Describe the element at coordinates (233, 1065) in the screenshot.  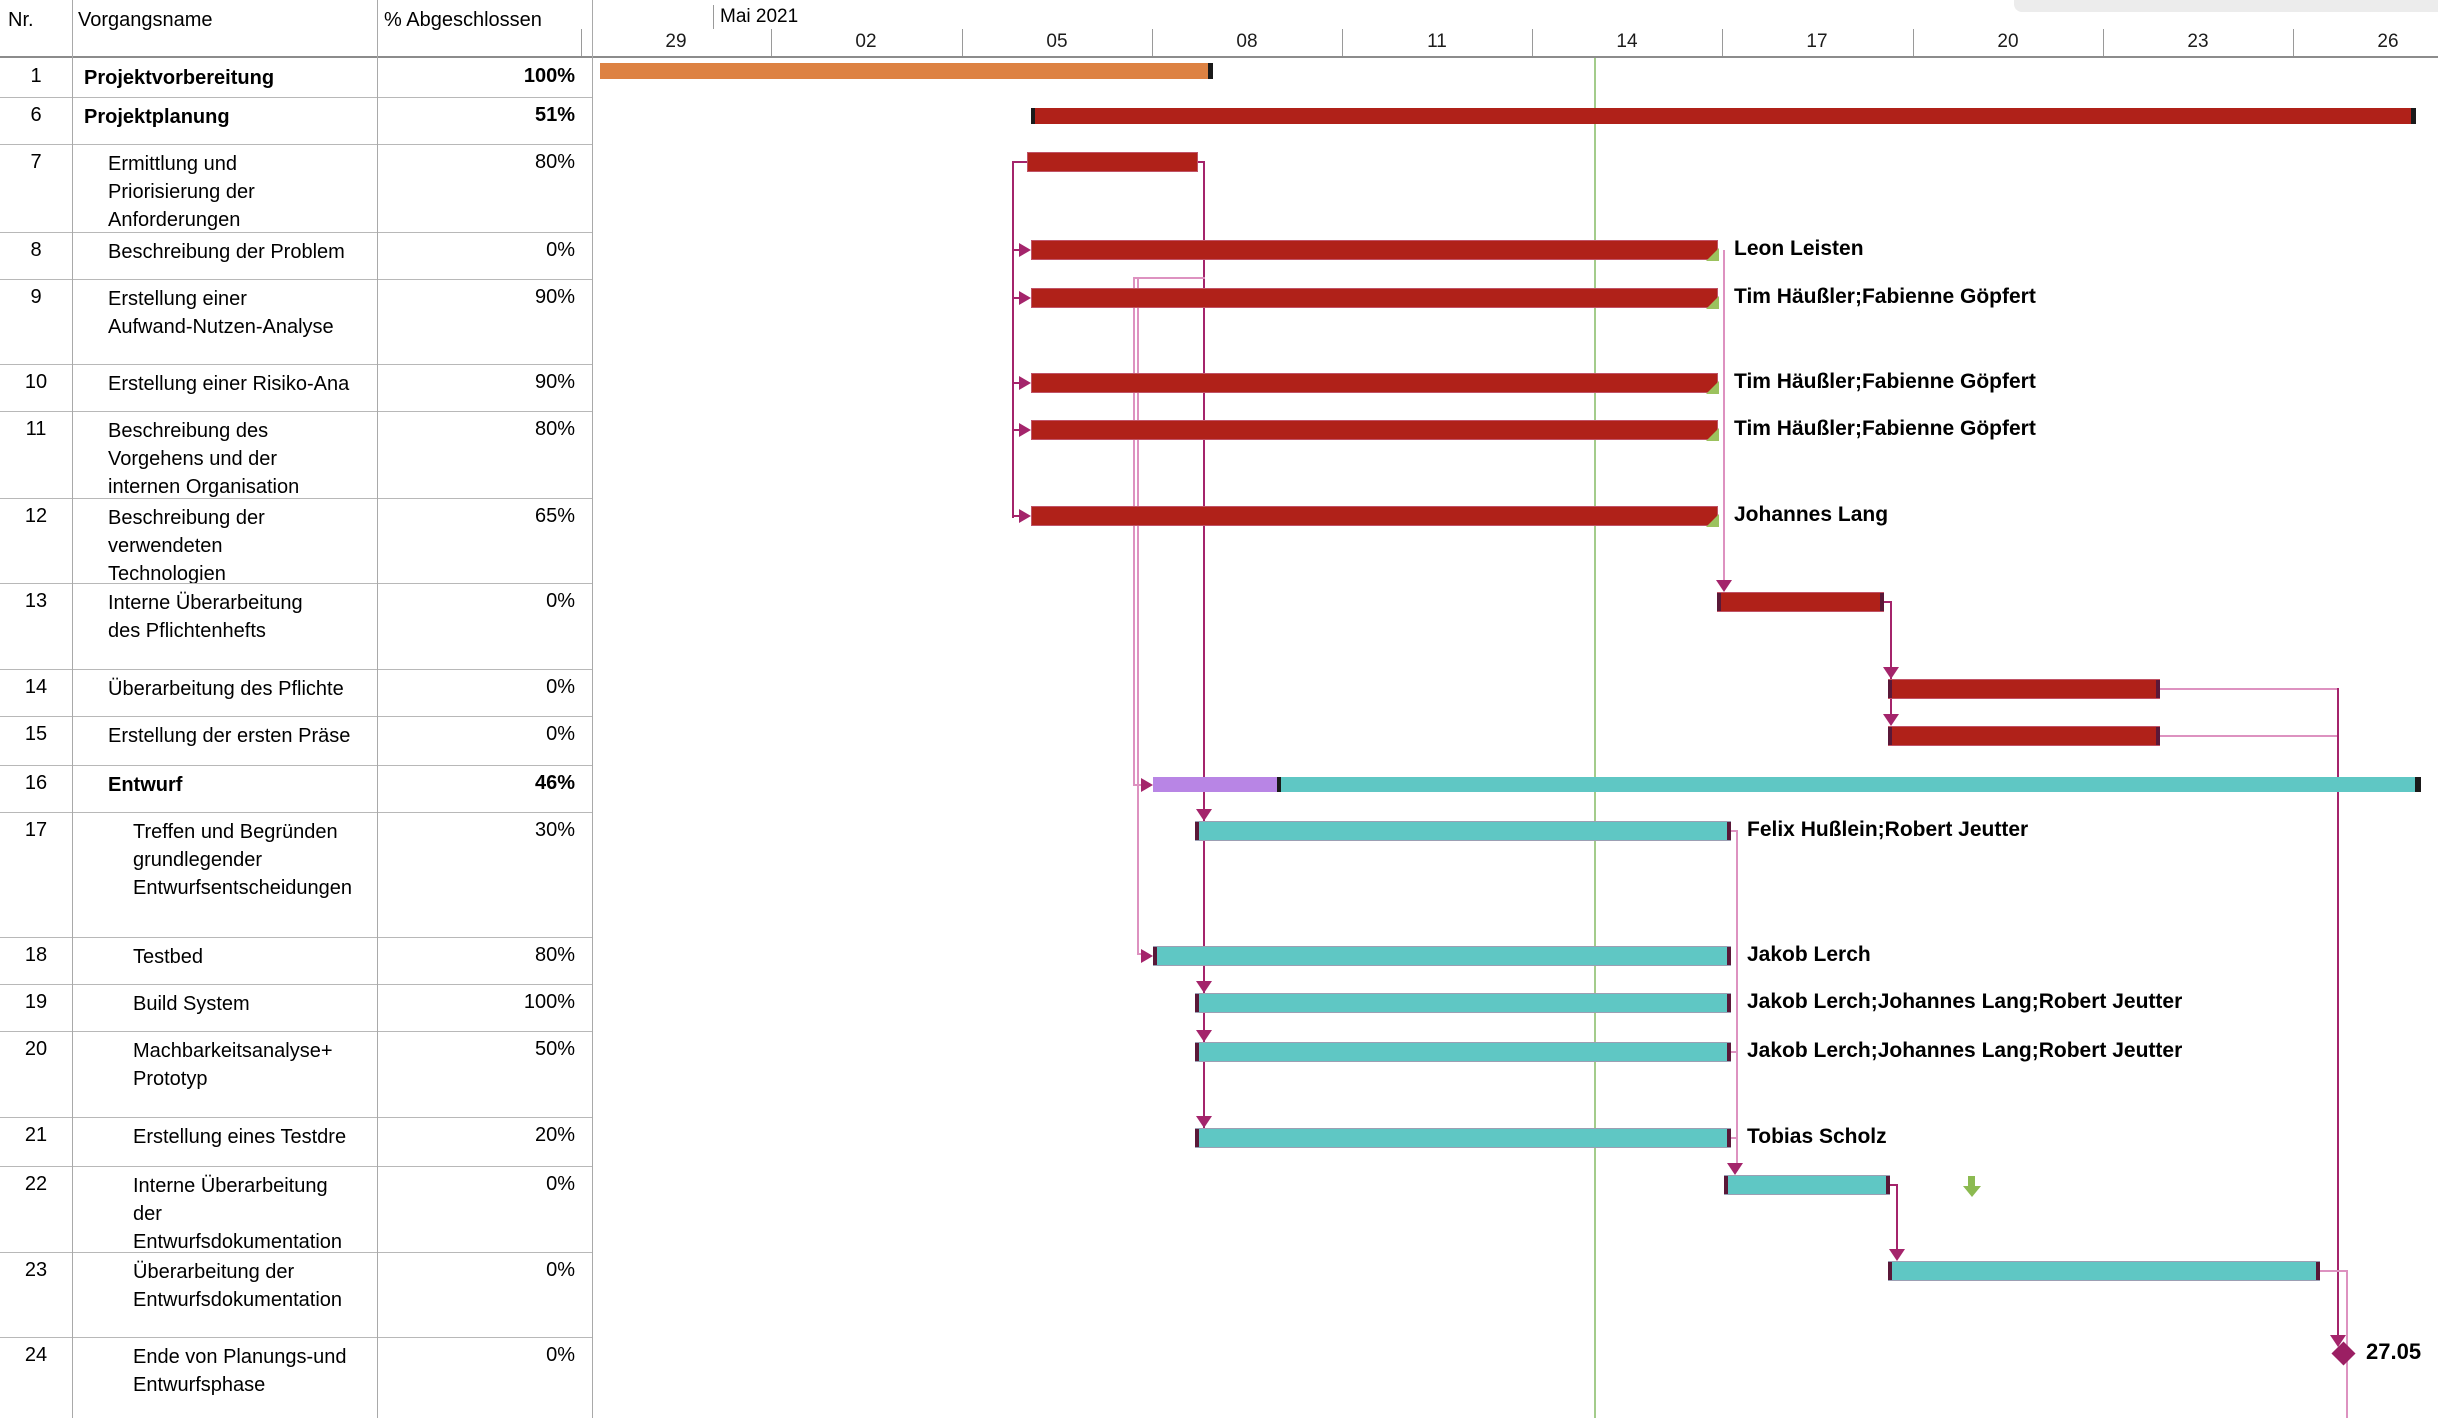
I see `task-name-cell: Machbarkeitsanalyse+ Prototyp` at that location.